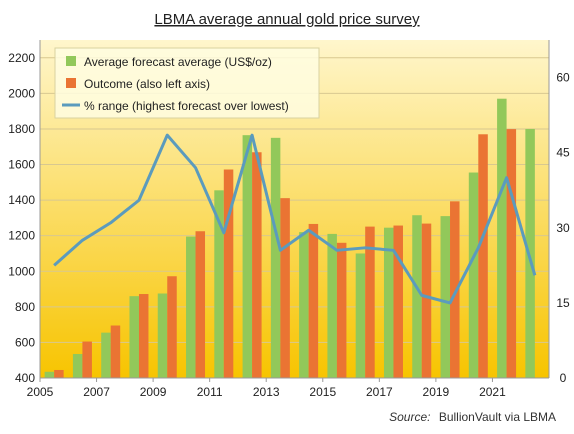 This screenshot has width=574, height=434. What do you see at coordinates (563, 78) in the screenshot?
I see `right-tick-label: 60` at bounding box center [563, 78].